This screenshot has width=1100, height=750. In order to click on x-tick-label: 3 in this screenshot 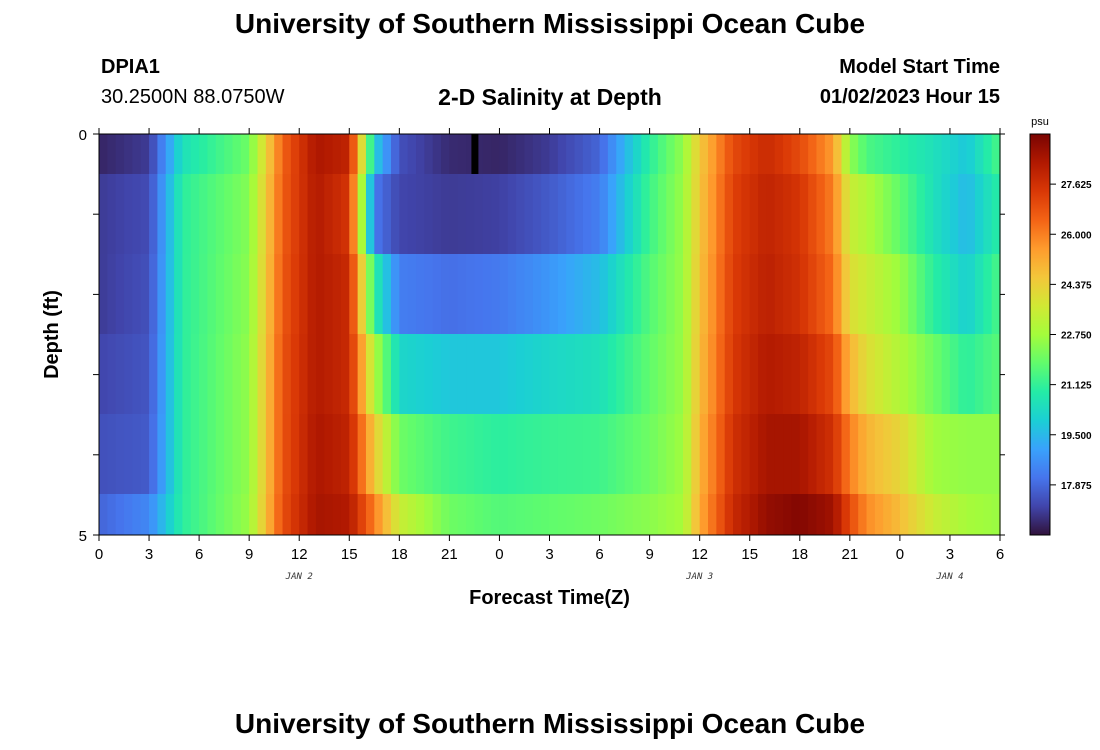, I will do `click(149, 554)`.